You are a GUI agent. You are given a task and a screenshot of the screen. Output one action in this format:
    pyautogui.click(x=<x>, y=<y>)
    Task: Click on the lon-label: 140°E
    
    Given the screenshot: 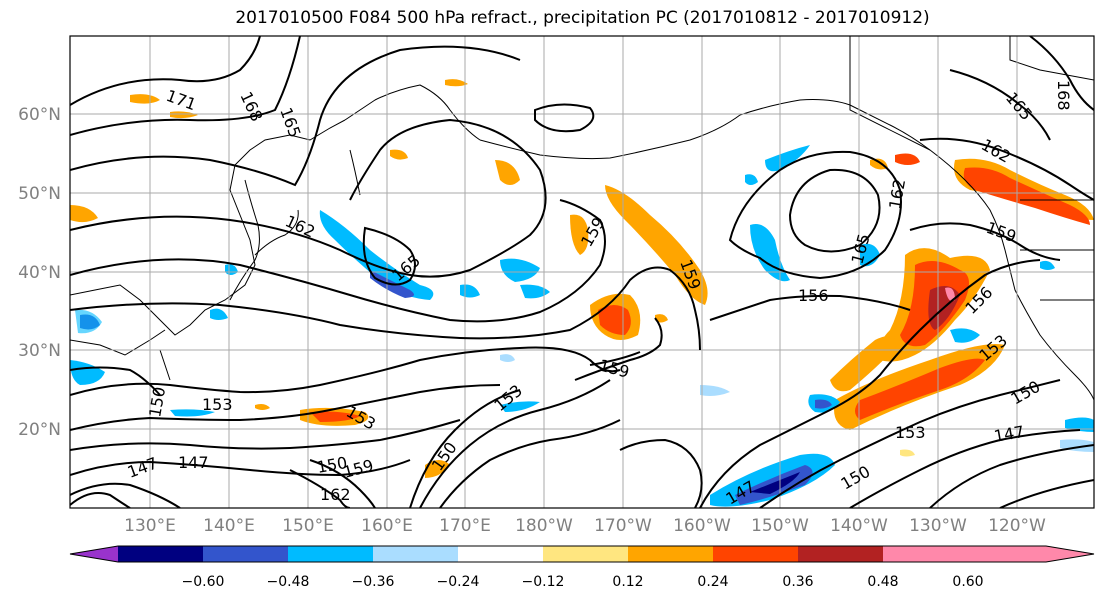 What is the action you would take?
    pyautogui.click(x=229, y=526)
    